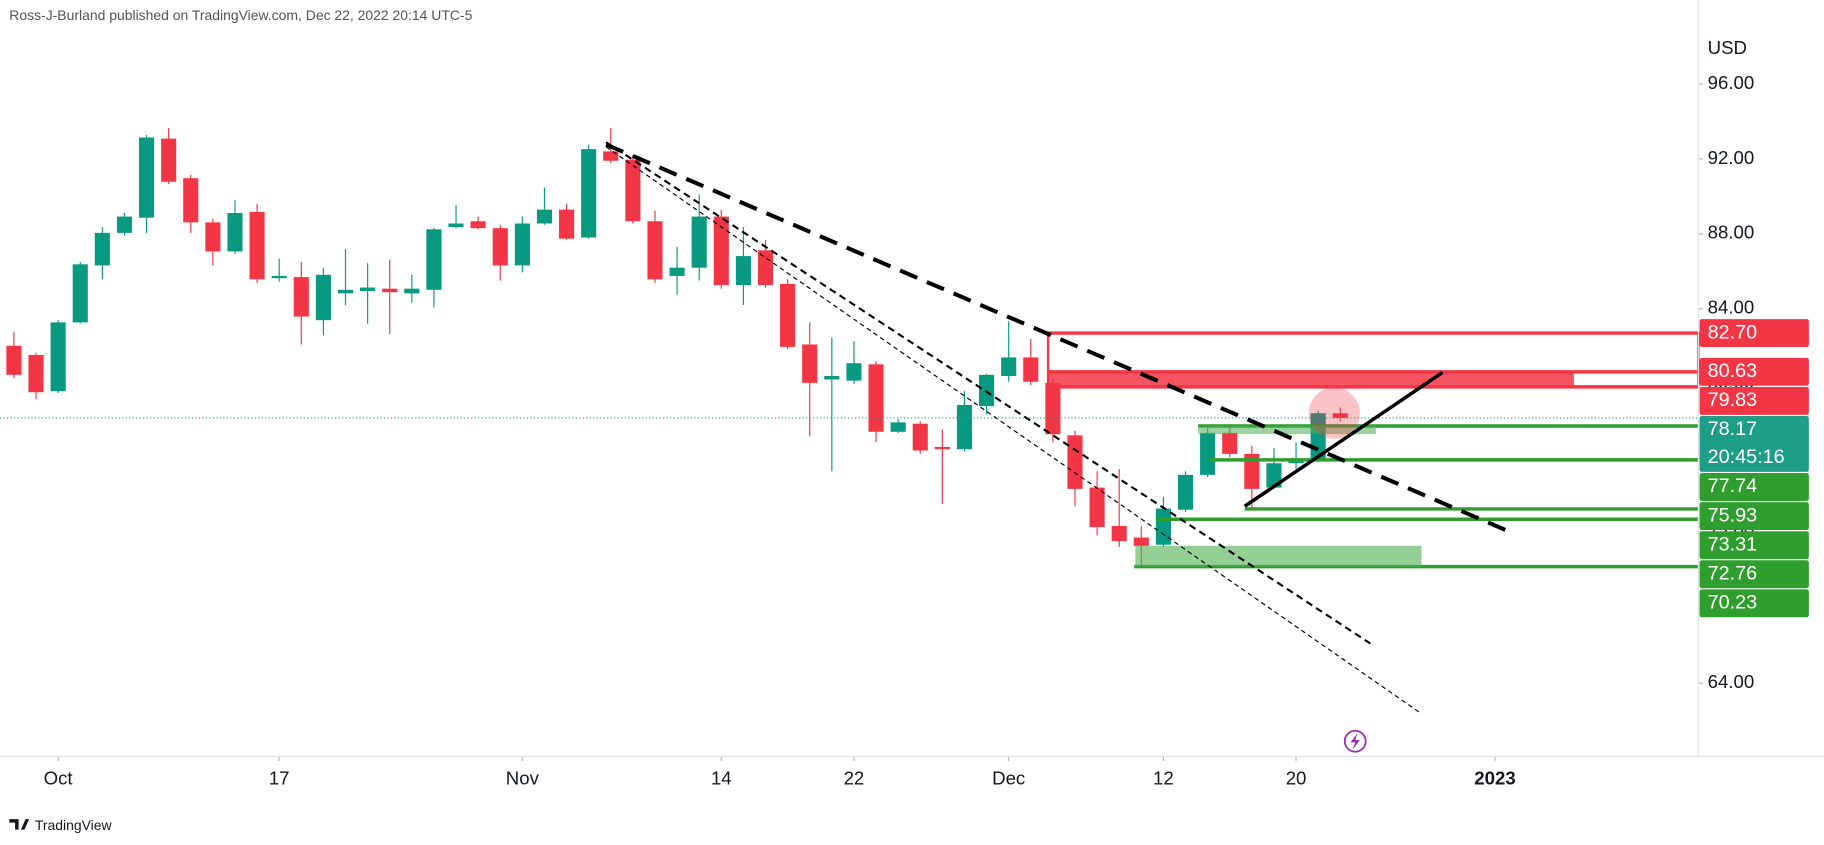  I want to click on x-tick-label: 2023, so click(1494, 778).